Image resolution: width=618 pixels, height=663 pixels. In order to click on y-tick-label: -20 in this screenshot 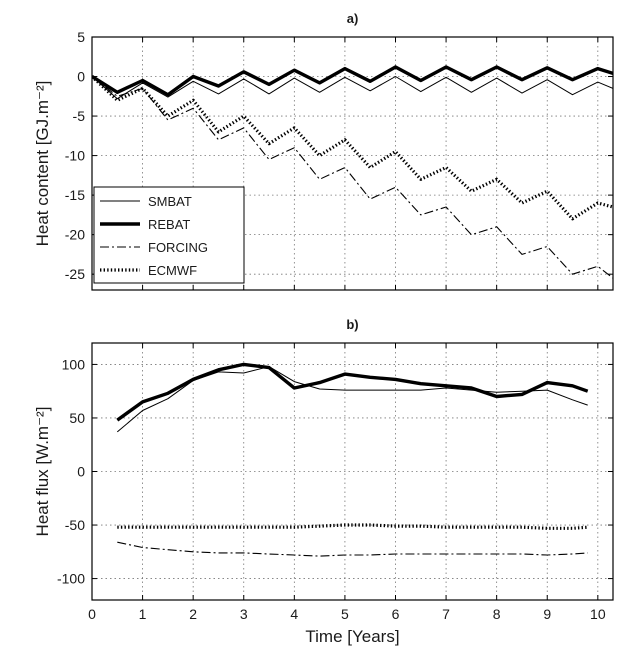, I will do `click(75, 235)`.